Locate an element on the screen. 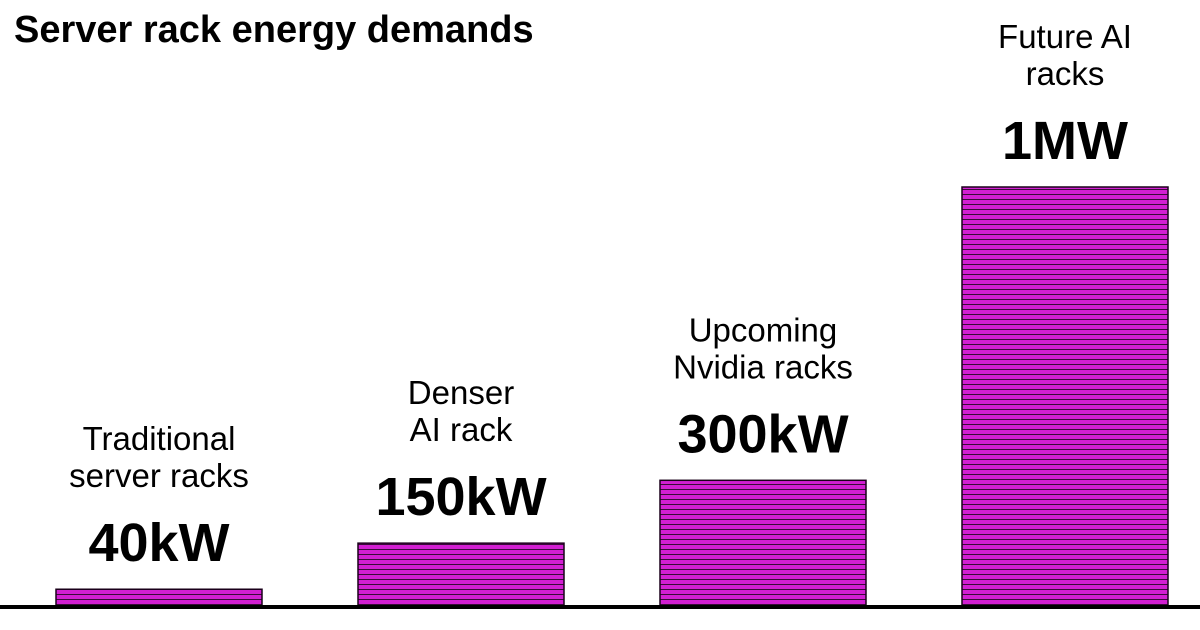 The height and width of the screenshot is (630, 1200). category-label-0-line-0: Traditional is located at coordinates (159, 438).